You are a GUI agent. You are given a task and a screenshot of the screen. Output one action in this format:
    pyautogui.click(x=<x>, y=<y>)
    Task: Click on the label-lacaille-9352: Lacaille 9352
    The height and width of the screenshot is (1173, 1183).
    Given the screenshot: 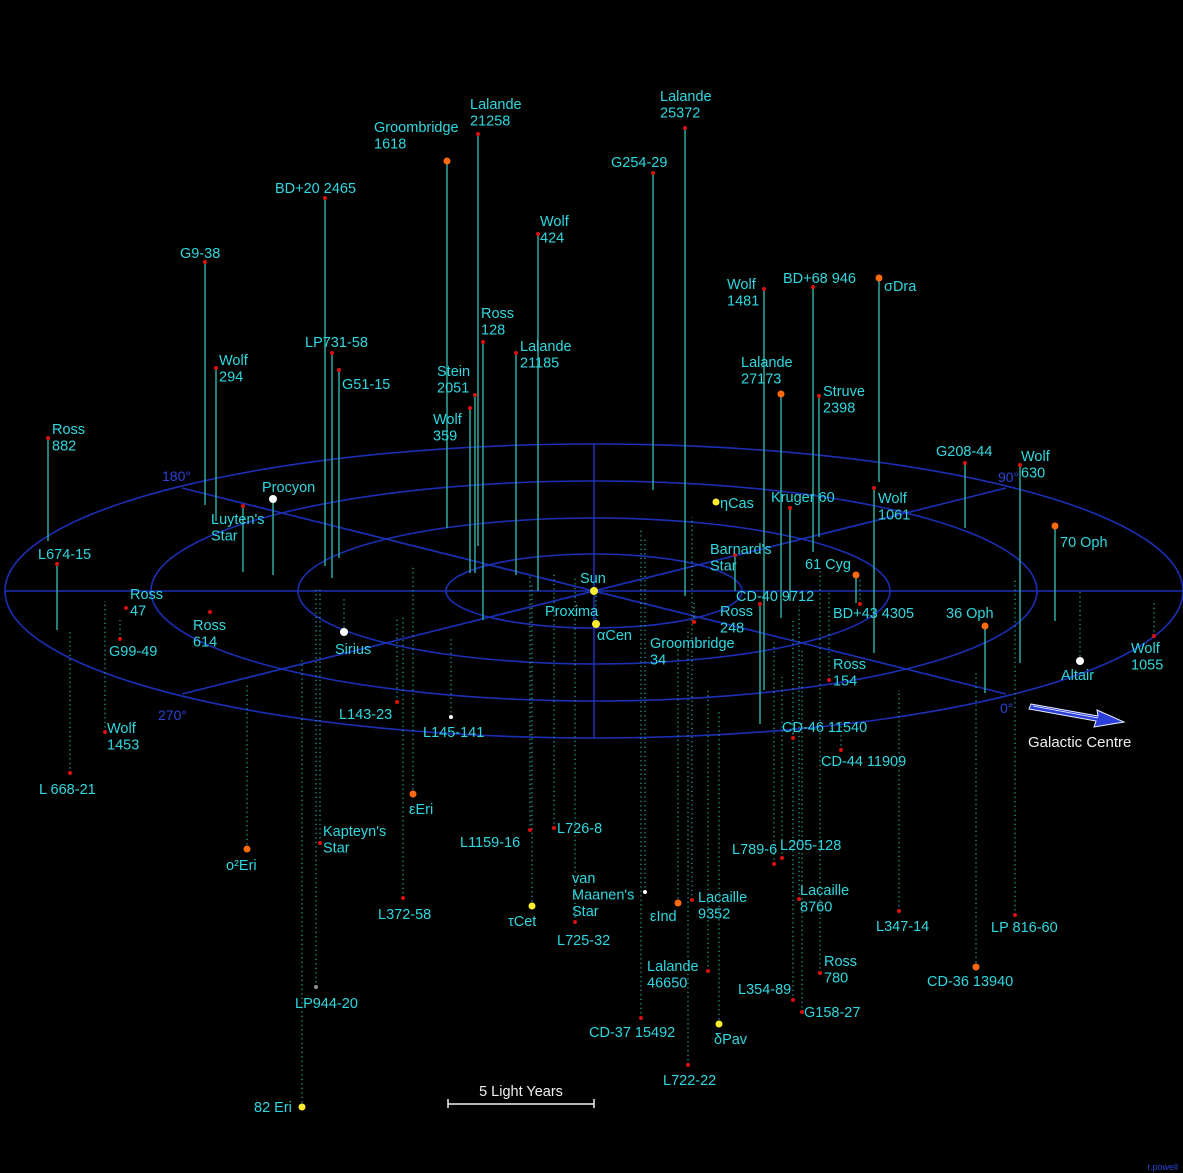 What is the action you would take?
    pyautogui.click(x=722, y=906)
    